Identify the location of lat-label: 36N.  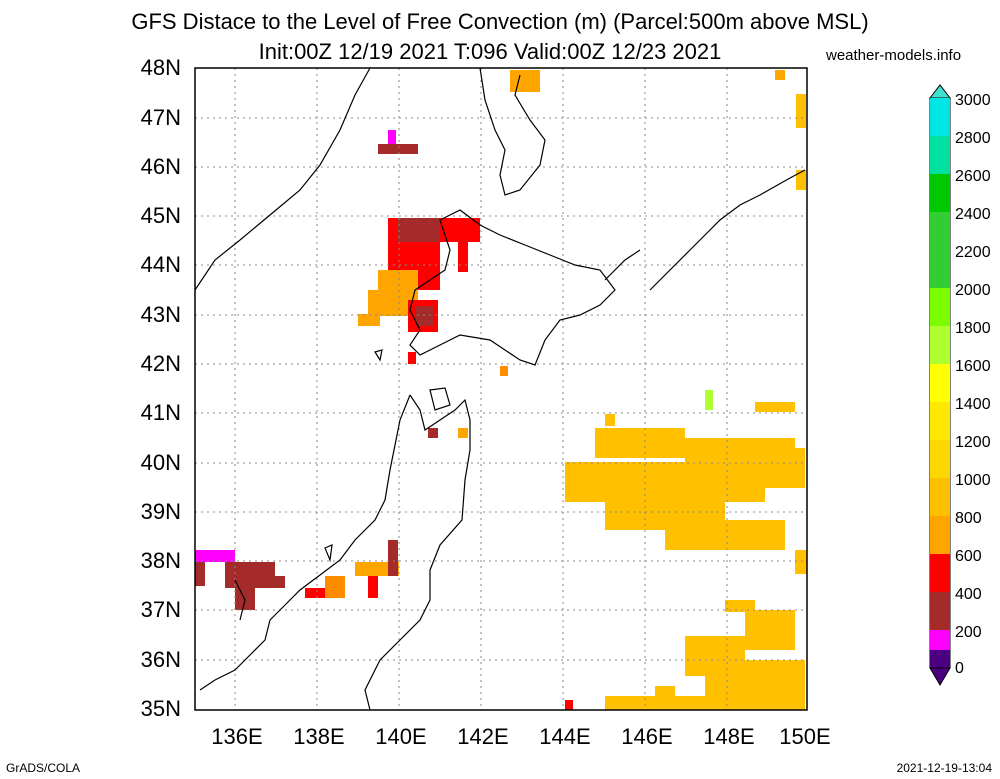
(160, 659).